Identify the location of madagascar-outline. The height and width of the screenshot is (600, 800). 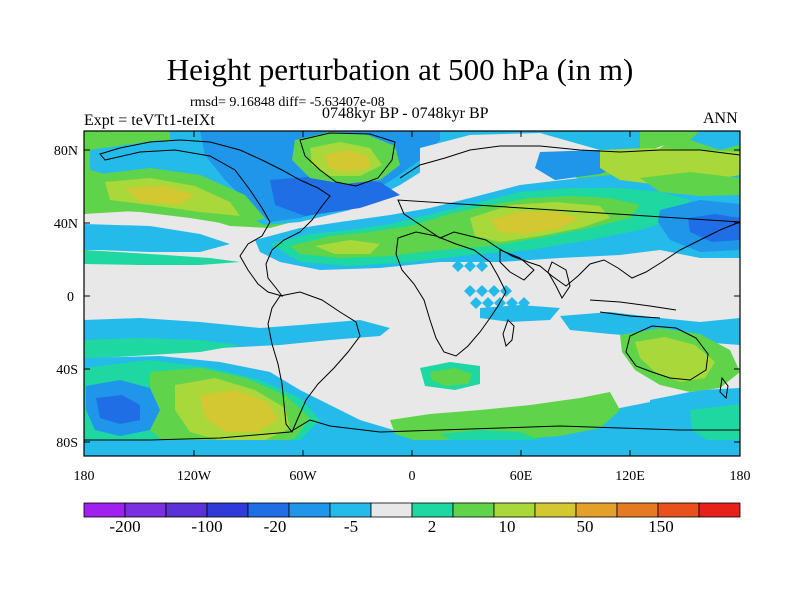
(508, 333).